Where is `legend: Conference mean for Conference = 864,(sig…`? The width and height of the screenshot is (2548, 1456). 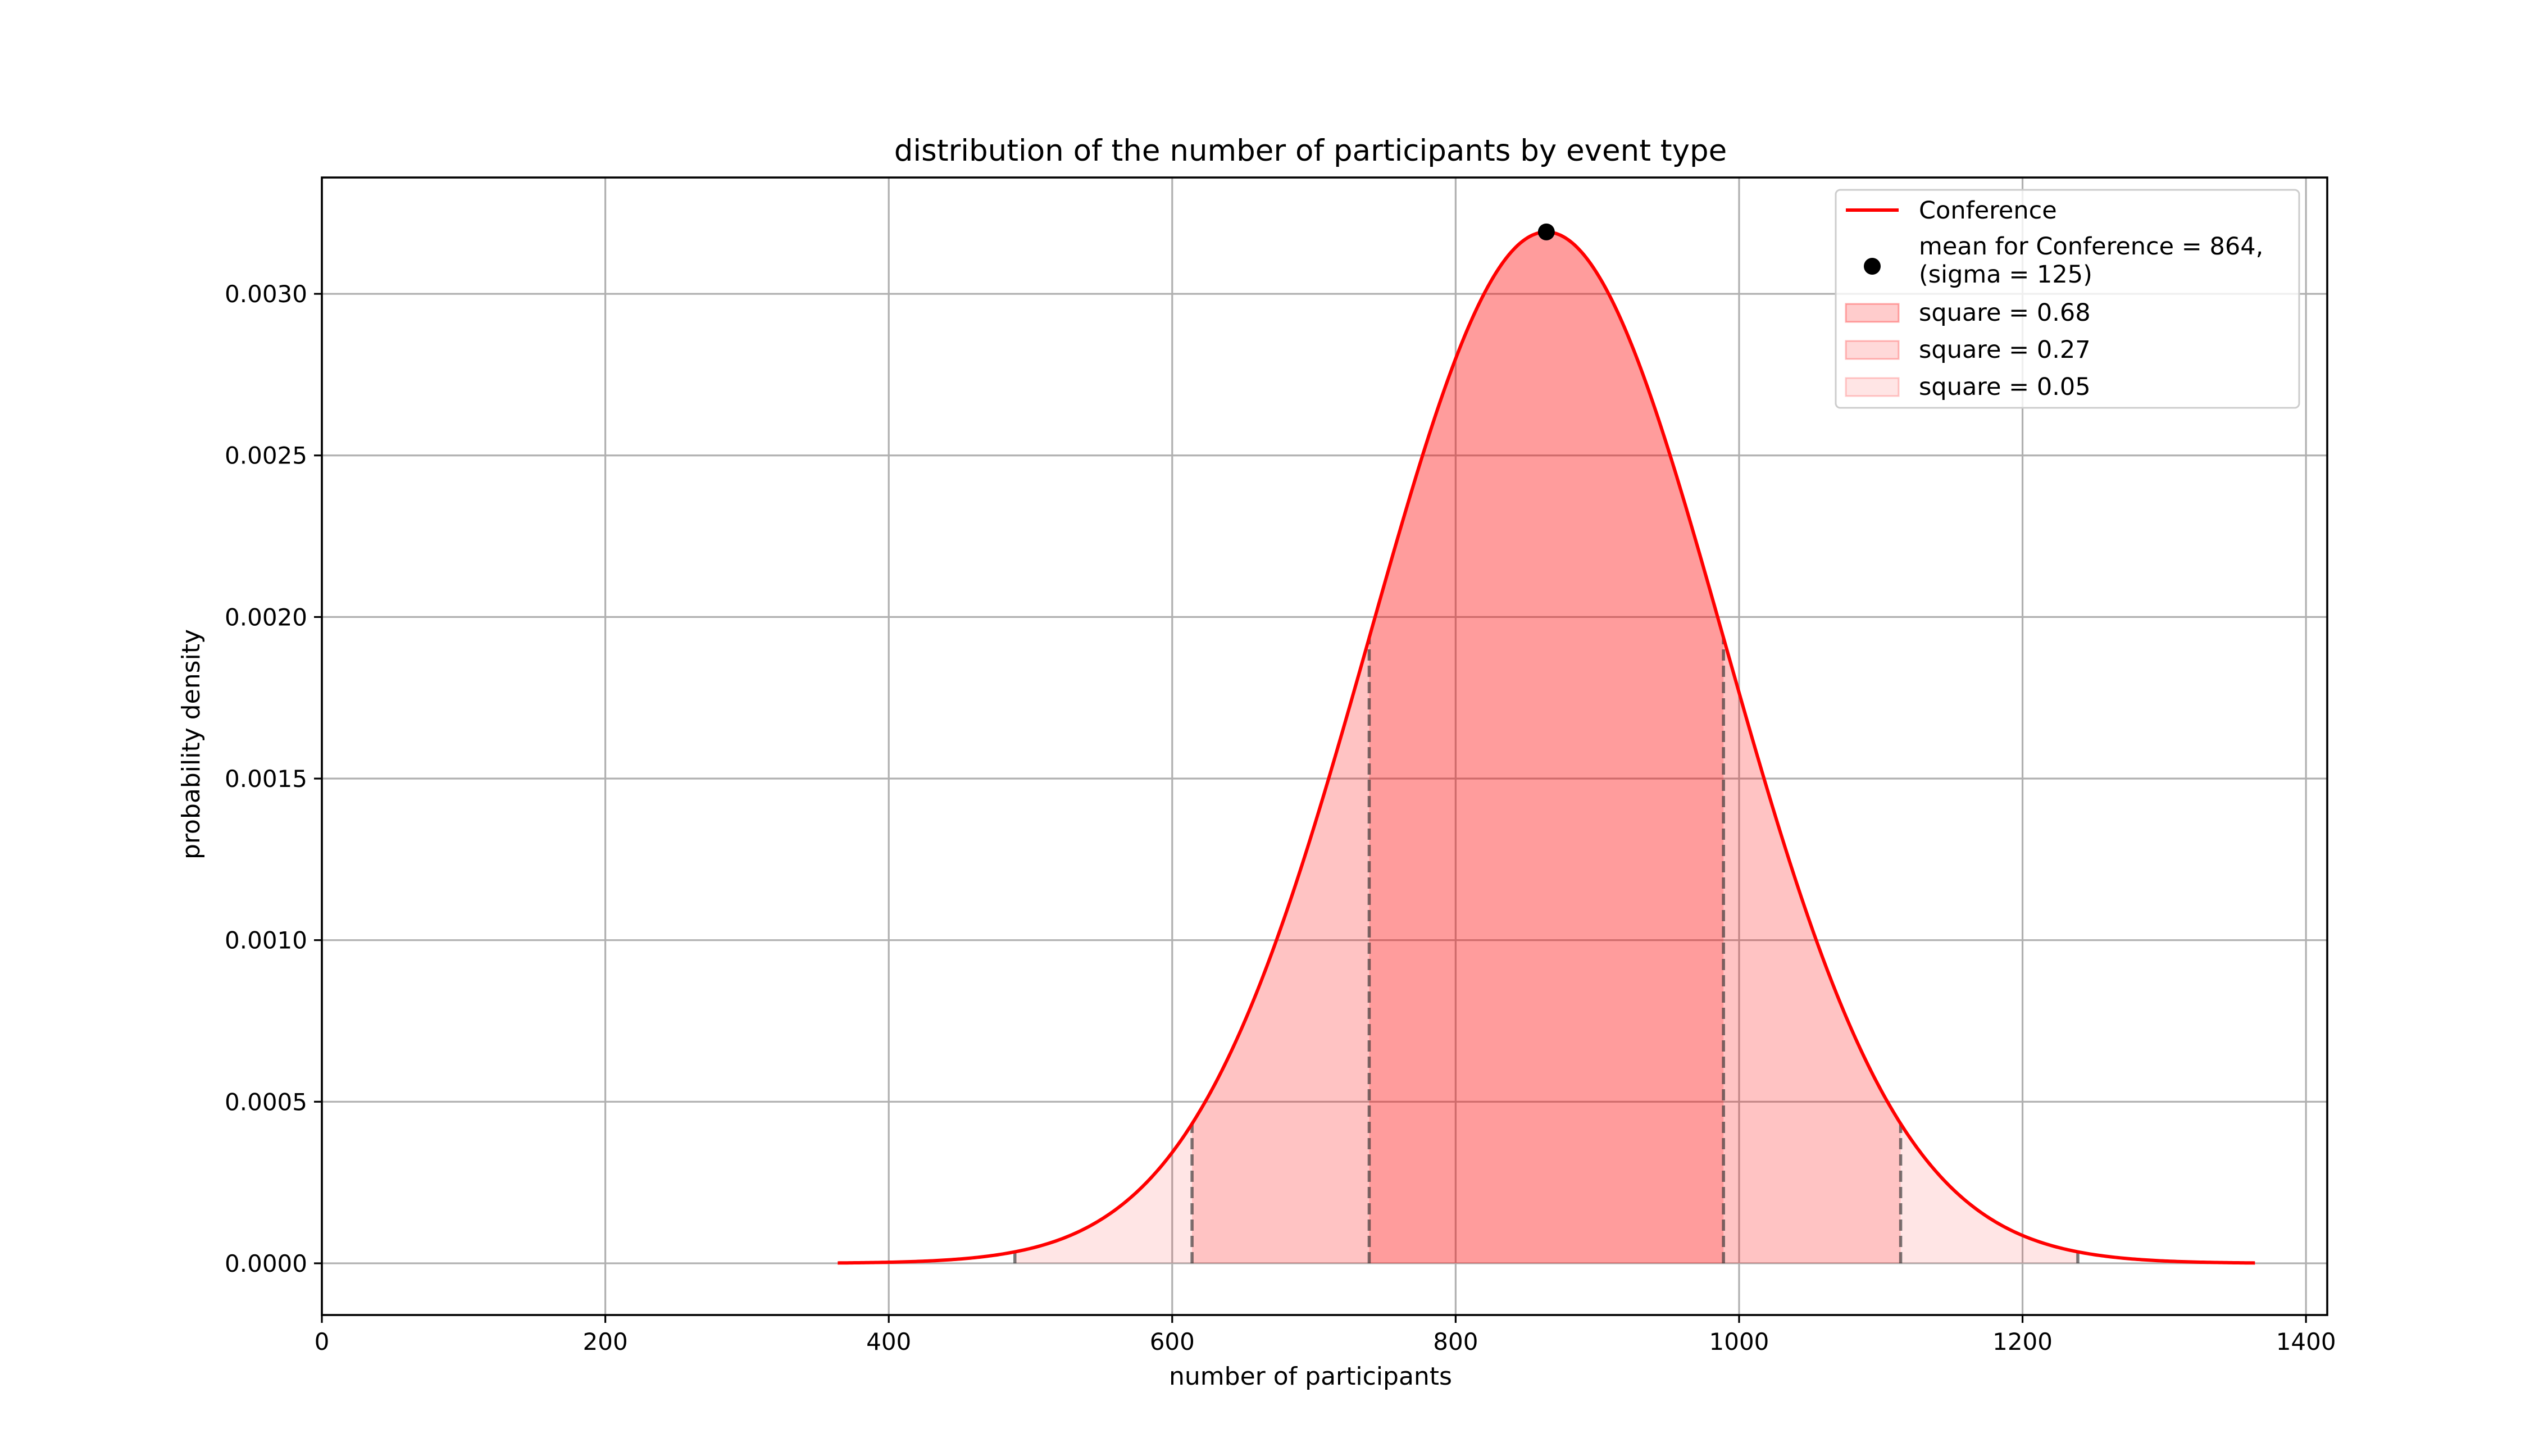 legend: Conference mean for Conference = 864,(sig… is located at coordinates (2067, 299).